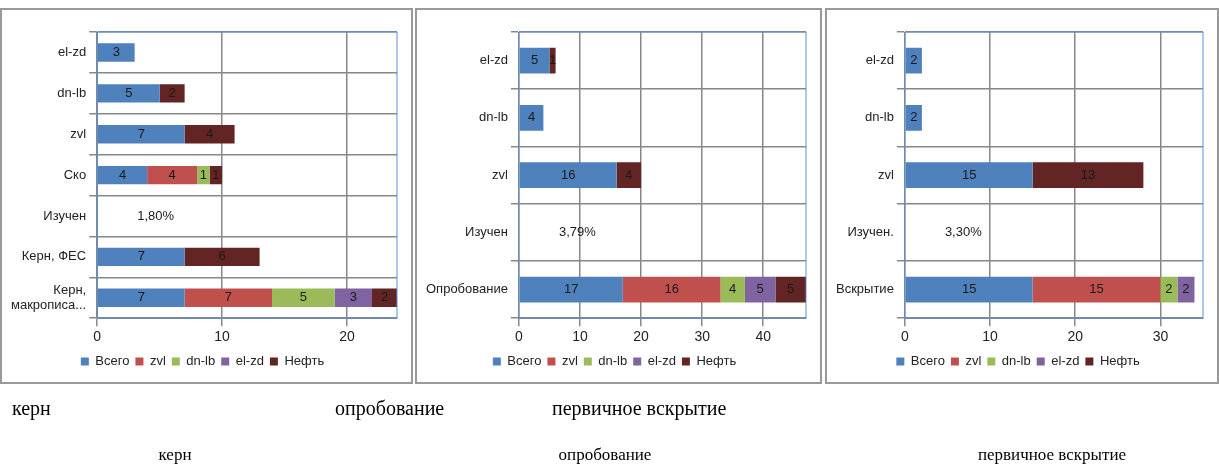  What do you see at coordinates (75, 174) in the screenshot?
I see `y-tick-label: Ско` at bounding box center [75, 174].